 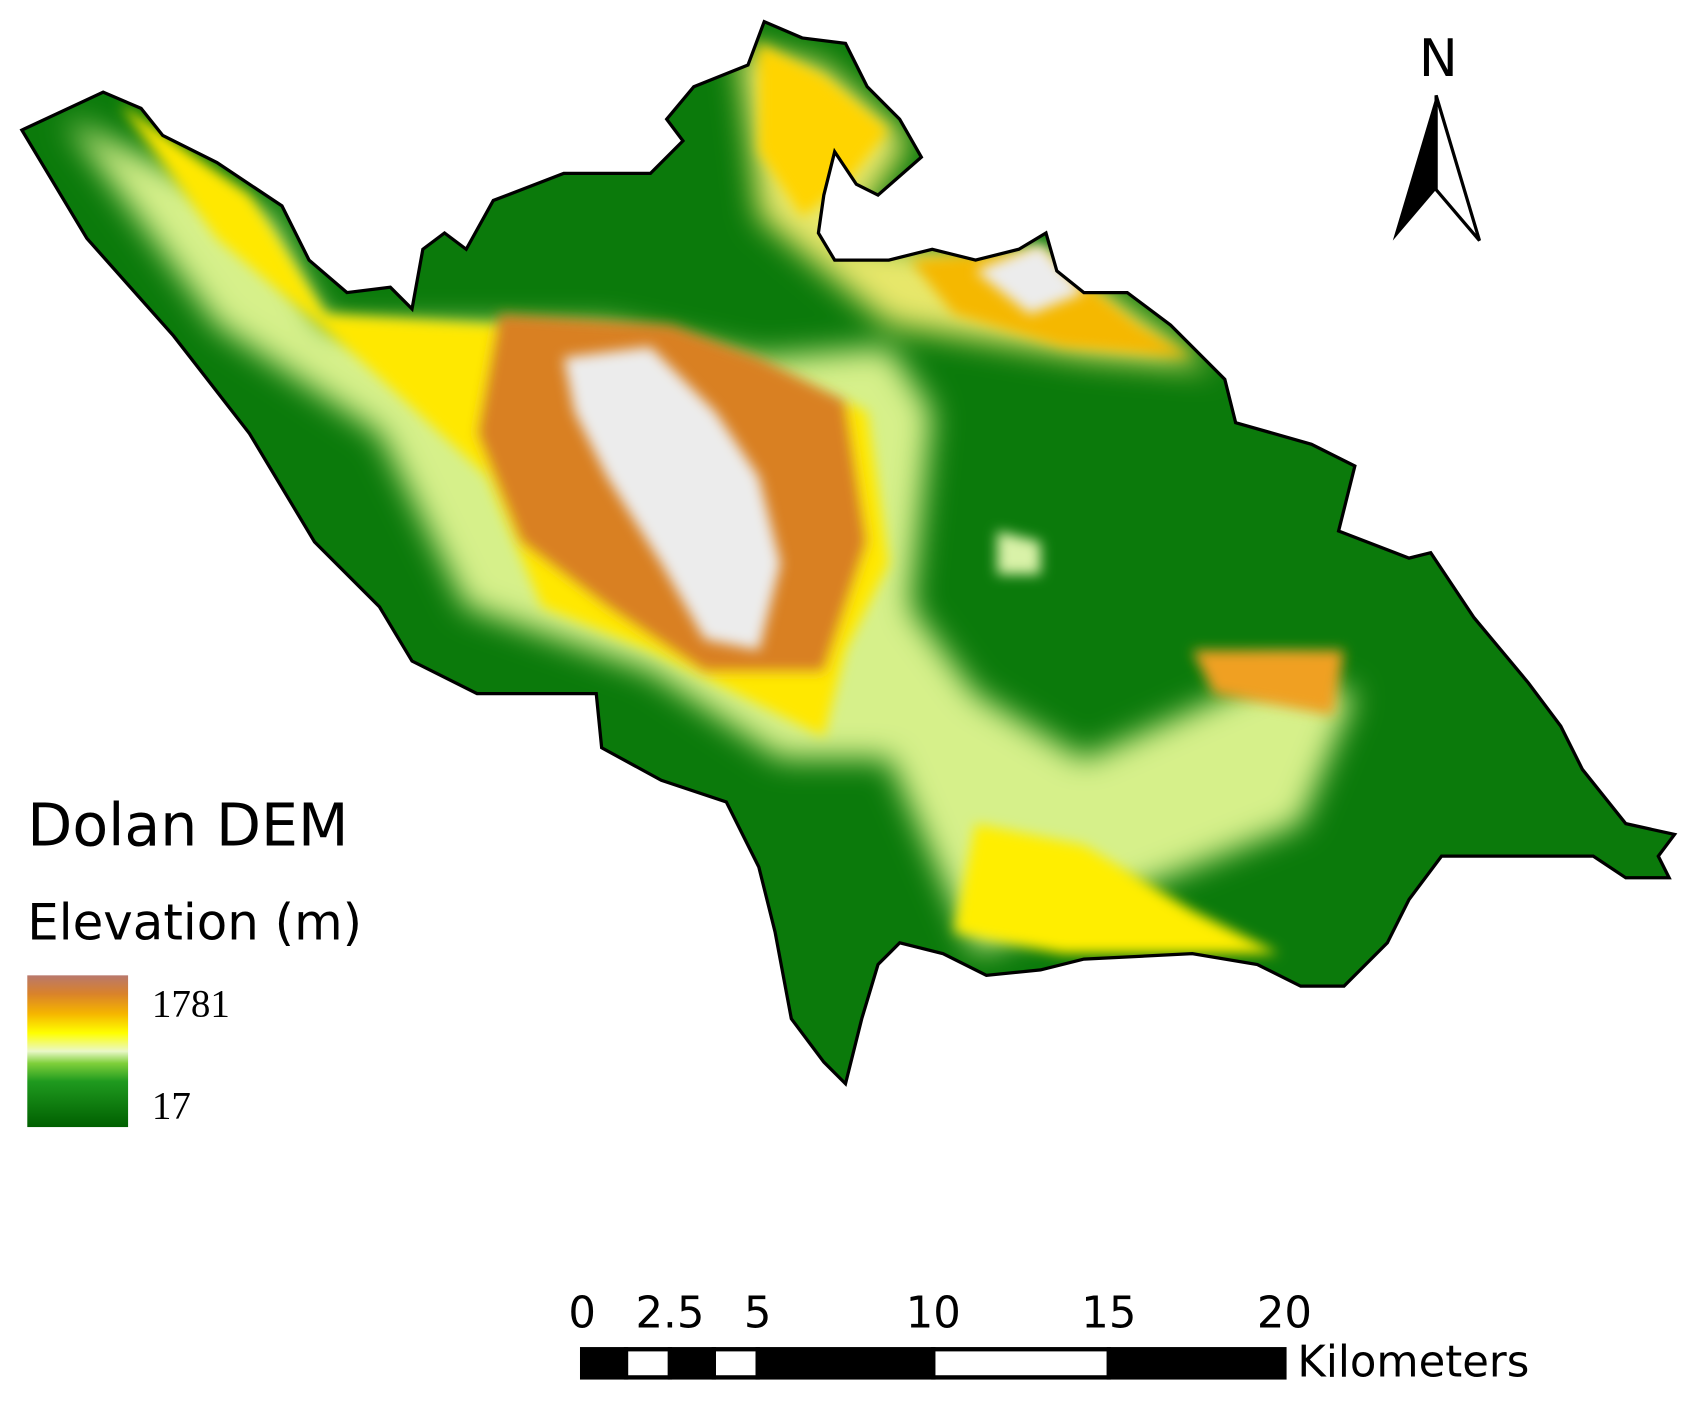 What do you see at coordinates (194, 923) in the screenshot?
I see `legend-title: Elevation (m)` at bounding box center [194, 923].